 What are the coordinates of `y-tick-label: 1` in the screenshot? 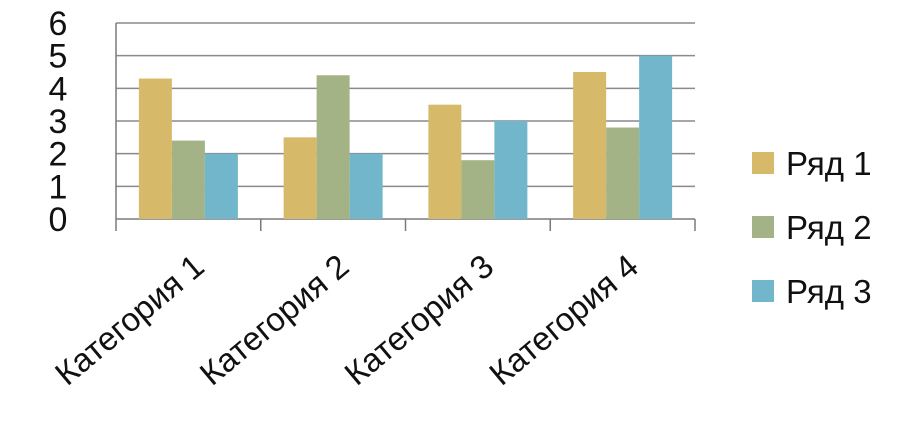 It's located at (58, 187).